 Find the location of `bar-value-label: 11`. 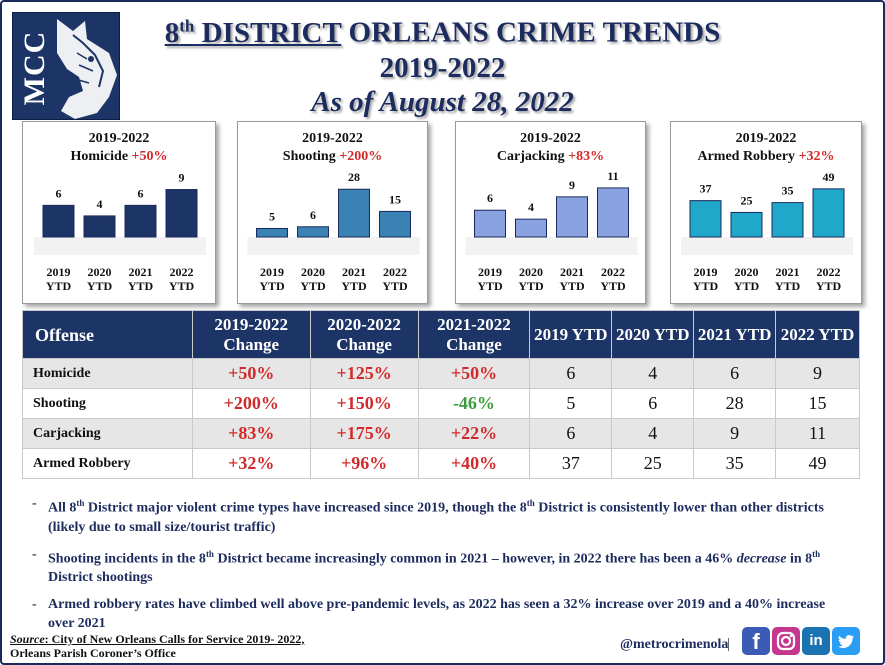

bar-value-label: 11 is located at coordinates (612, 176).